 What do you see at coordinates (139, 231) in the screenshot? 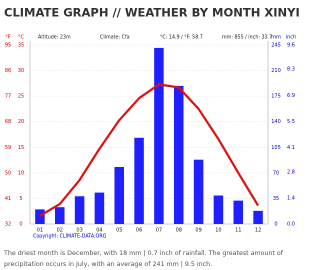
I see `x-tick-label: 06` at bounding box center [139, 231].